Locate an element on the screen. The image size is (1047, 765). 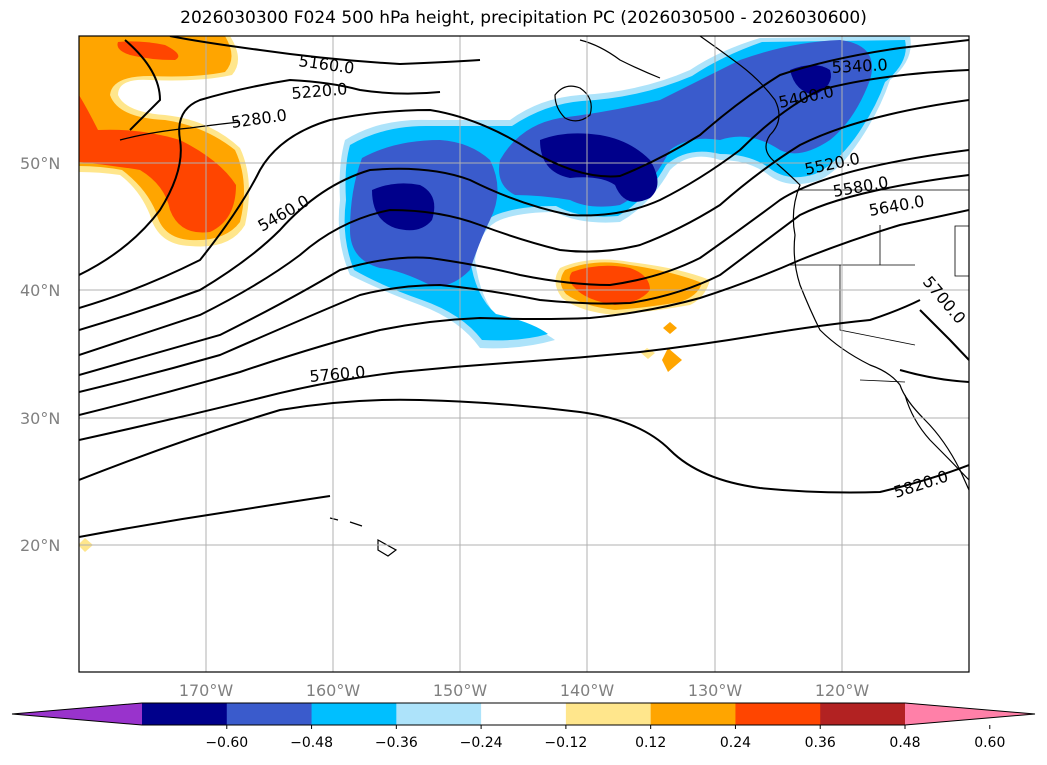
colorbar-outline is located at coordinates (523, 714).